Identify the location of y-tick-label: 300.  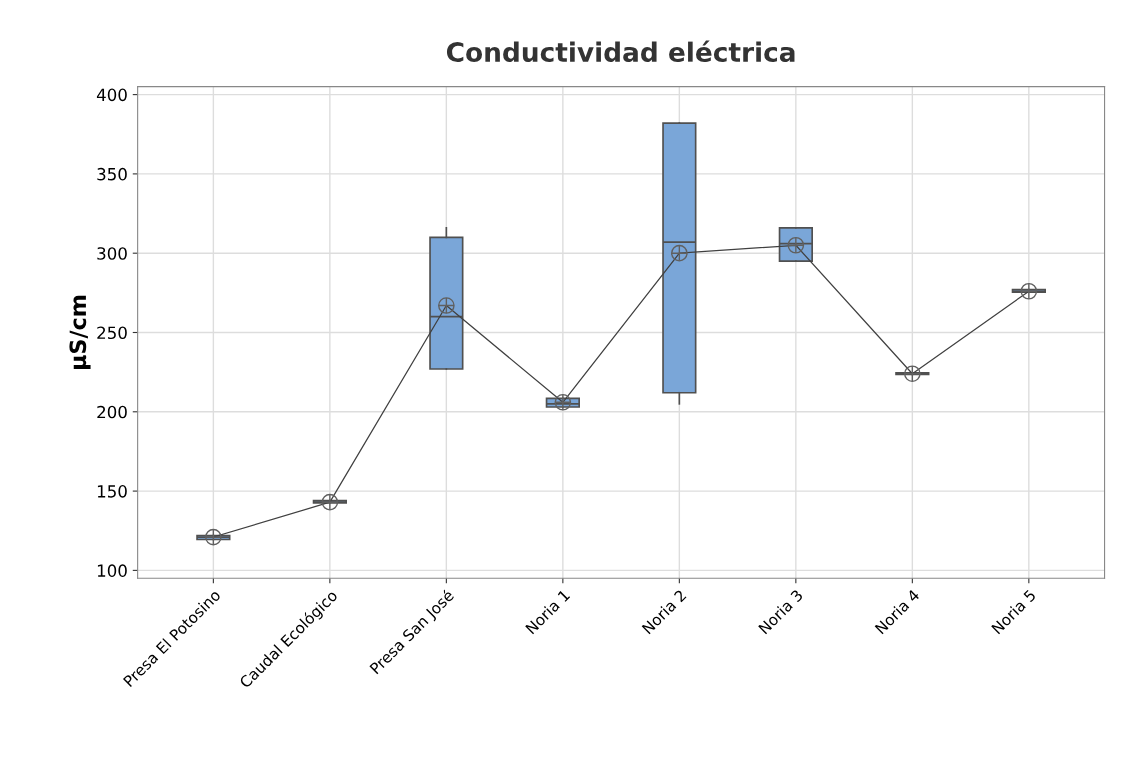
(112, 253).